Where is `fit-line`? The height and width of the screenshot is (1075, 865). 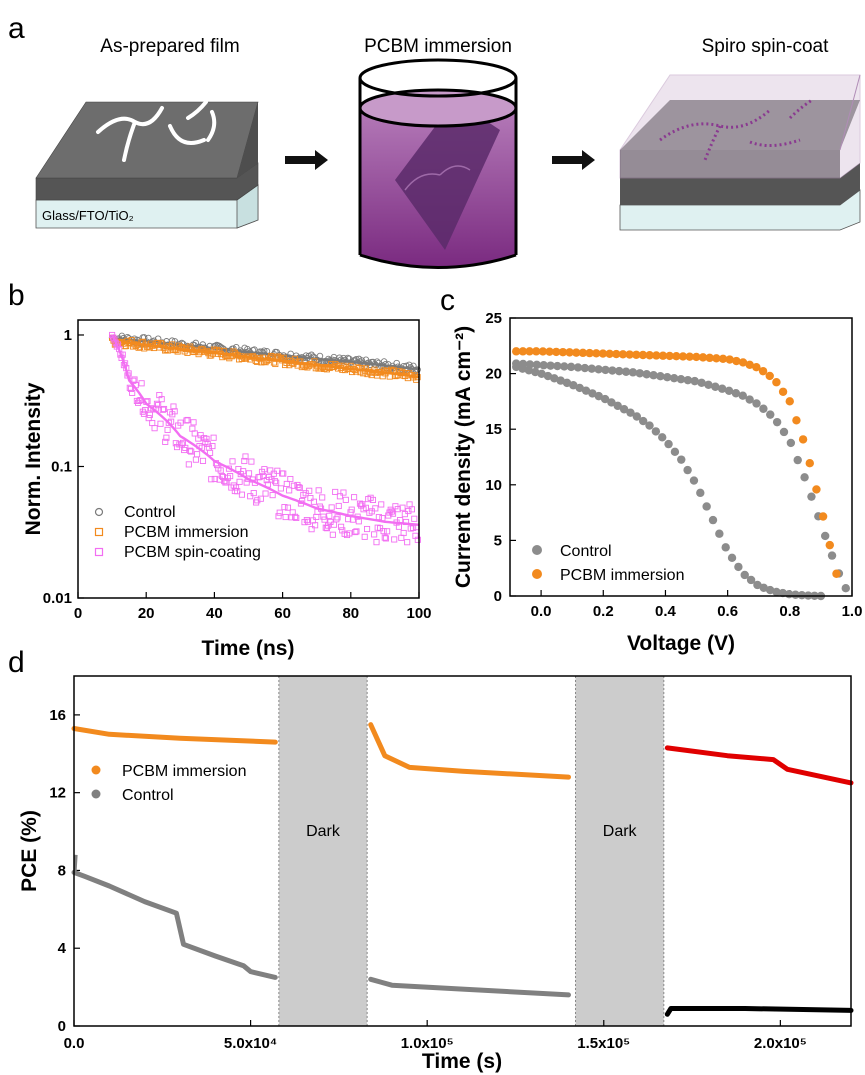
fit-line is located at coordinates (265, 359).